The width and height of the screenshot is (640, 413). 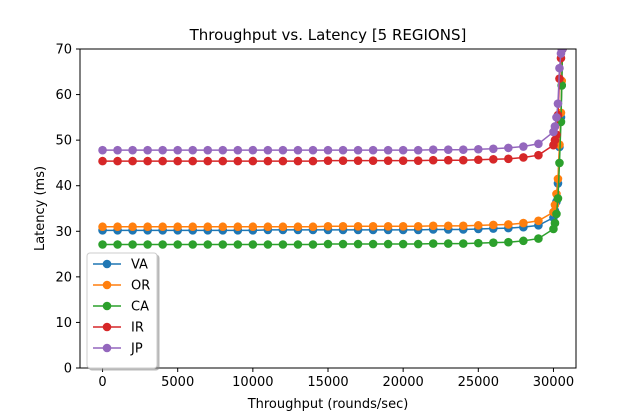 I want to click on y-tick-label: 60, so click(x=63, y=95).